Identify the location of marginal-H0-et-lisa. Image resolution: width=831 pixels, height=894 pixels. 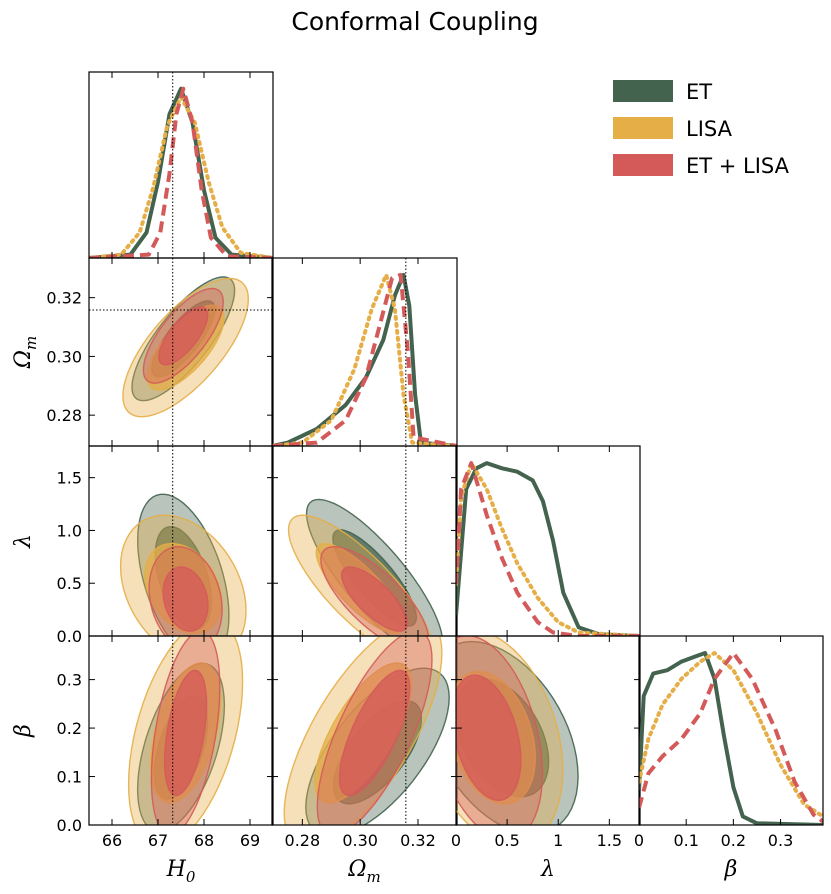
(181, 172).